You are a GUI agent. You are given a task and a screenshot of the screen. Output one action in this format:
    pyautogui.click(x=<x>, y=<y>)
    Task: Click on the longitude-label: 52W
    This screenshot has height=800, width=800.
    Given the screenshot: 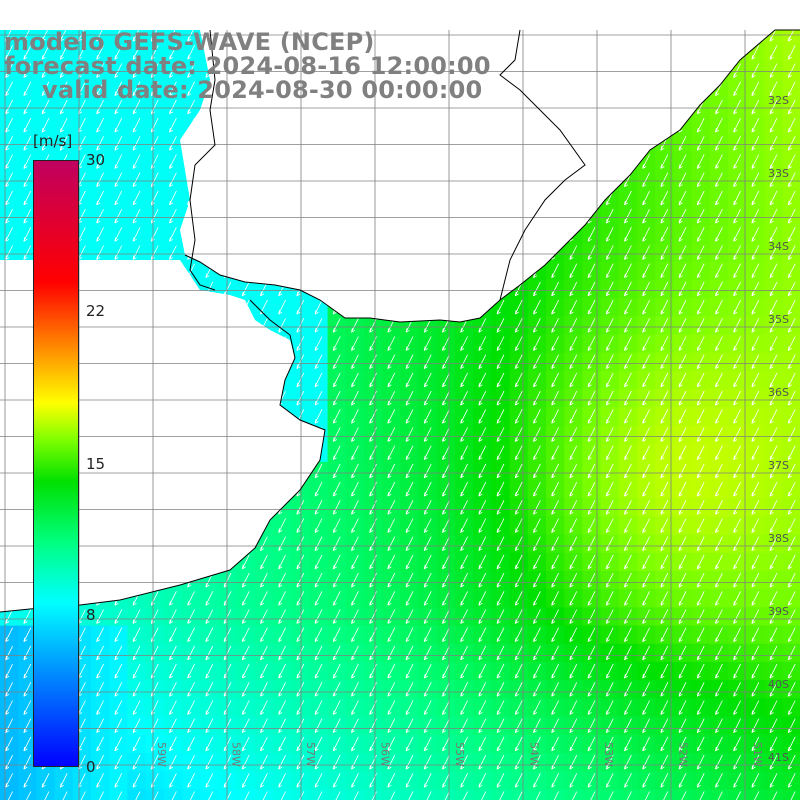 What is the action you would take?
    pyautogui.click(x=683, y=754)
    